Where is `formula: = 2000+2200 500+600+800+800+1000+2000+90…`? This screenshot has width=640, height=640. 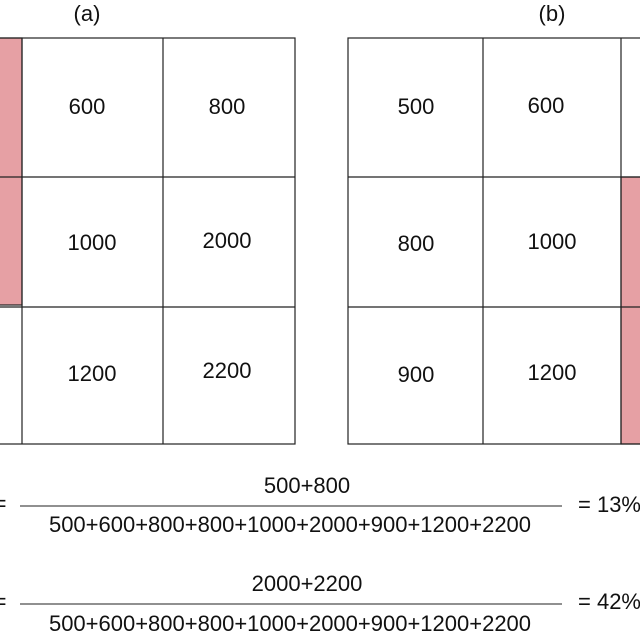 formula: = 2000+2200 500+600+800+800+1000+2000+90… is located at coordinates (320, 603).